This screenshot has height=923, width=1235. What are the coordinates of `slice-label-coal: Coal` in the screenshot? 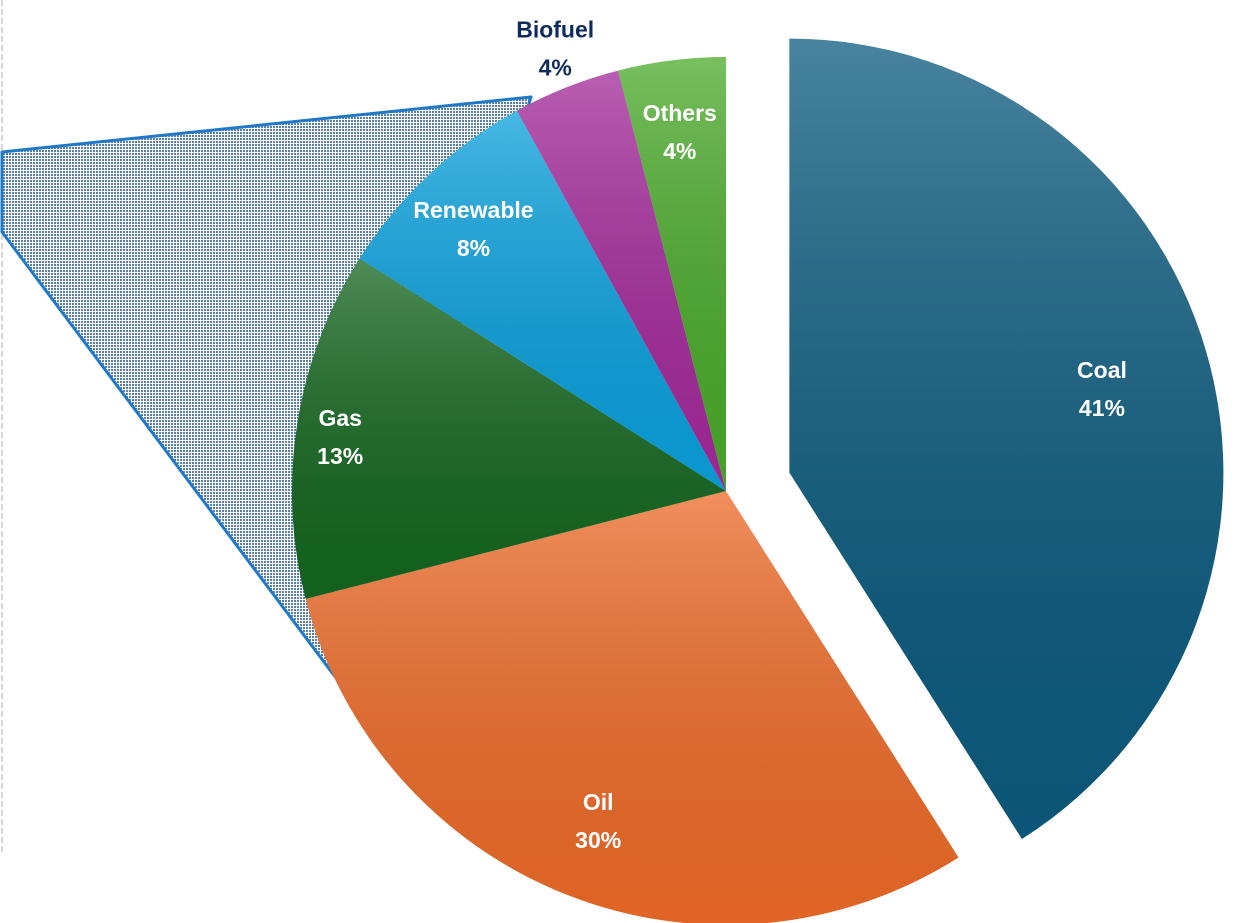 It's located at (1102, 370).